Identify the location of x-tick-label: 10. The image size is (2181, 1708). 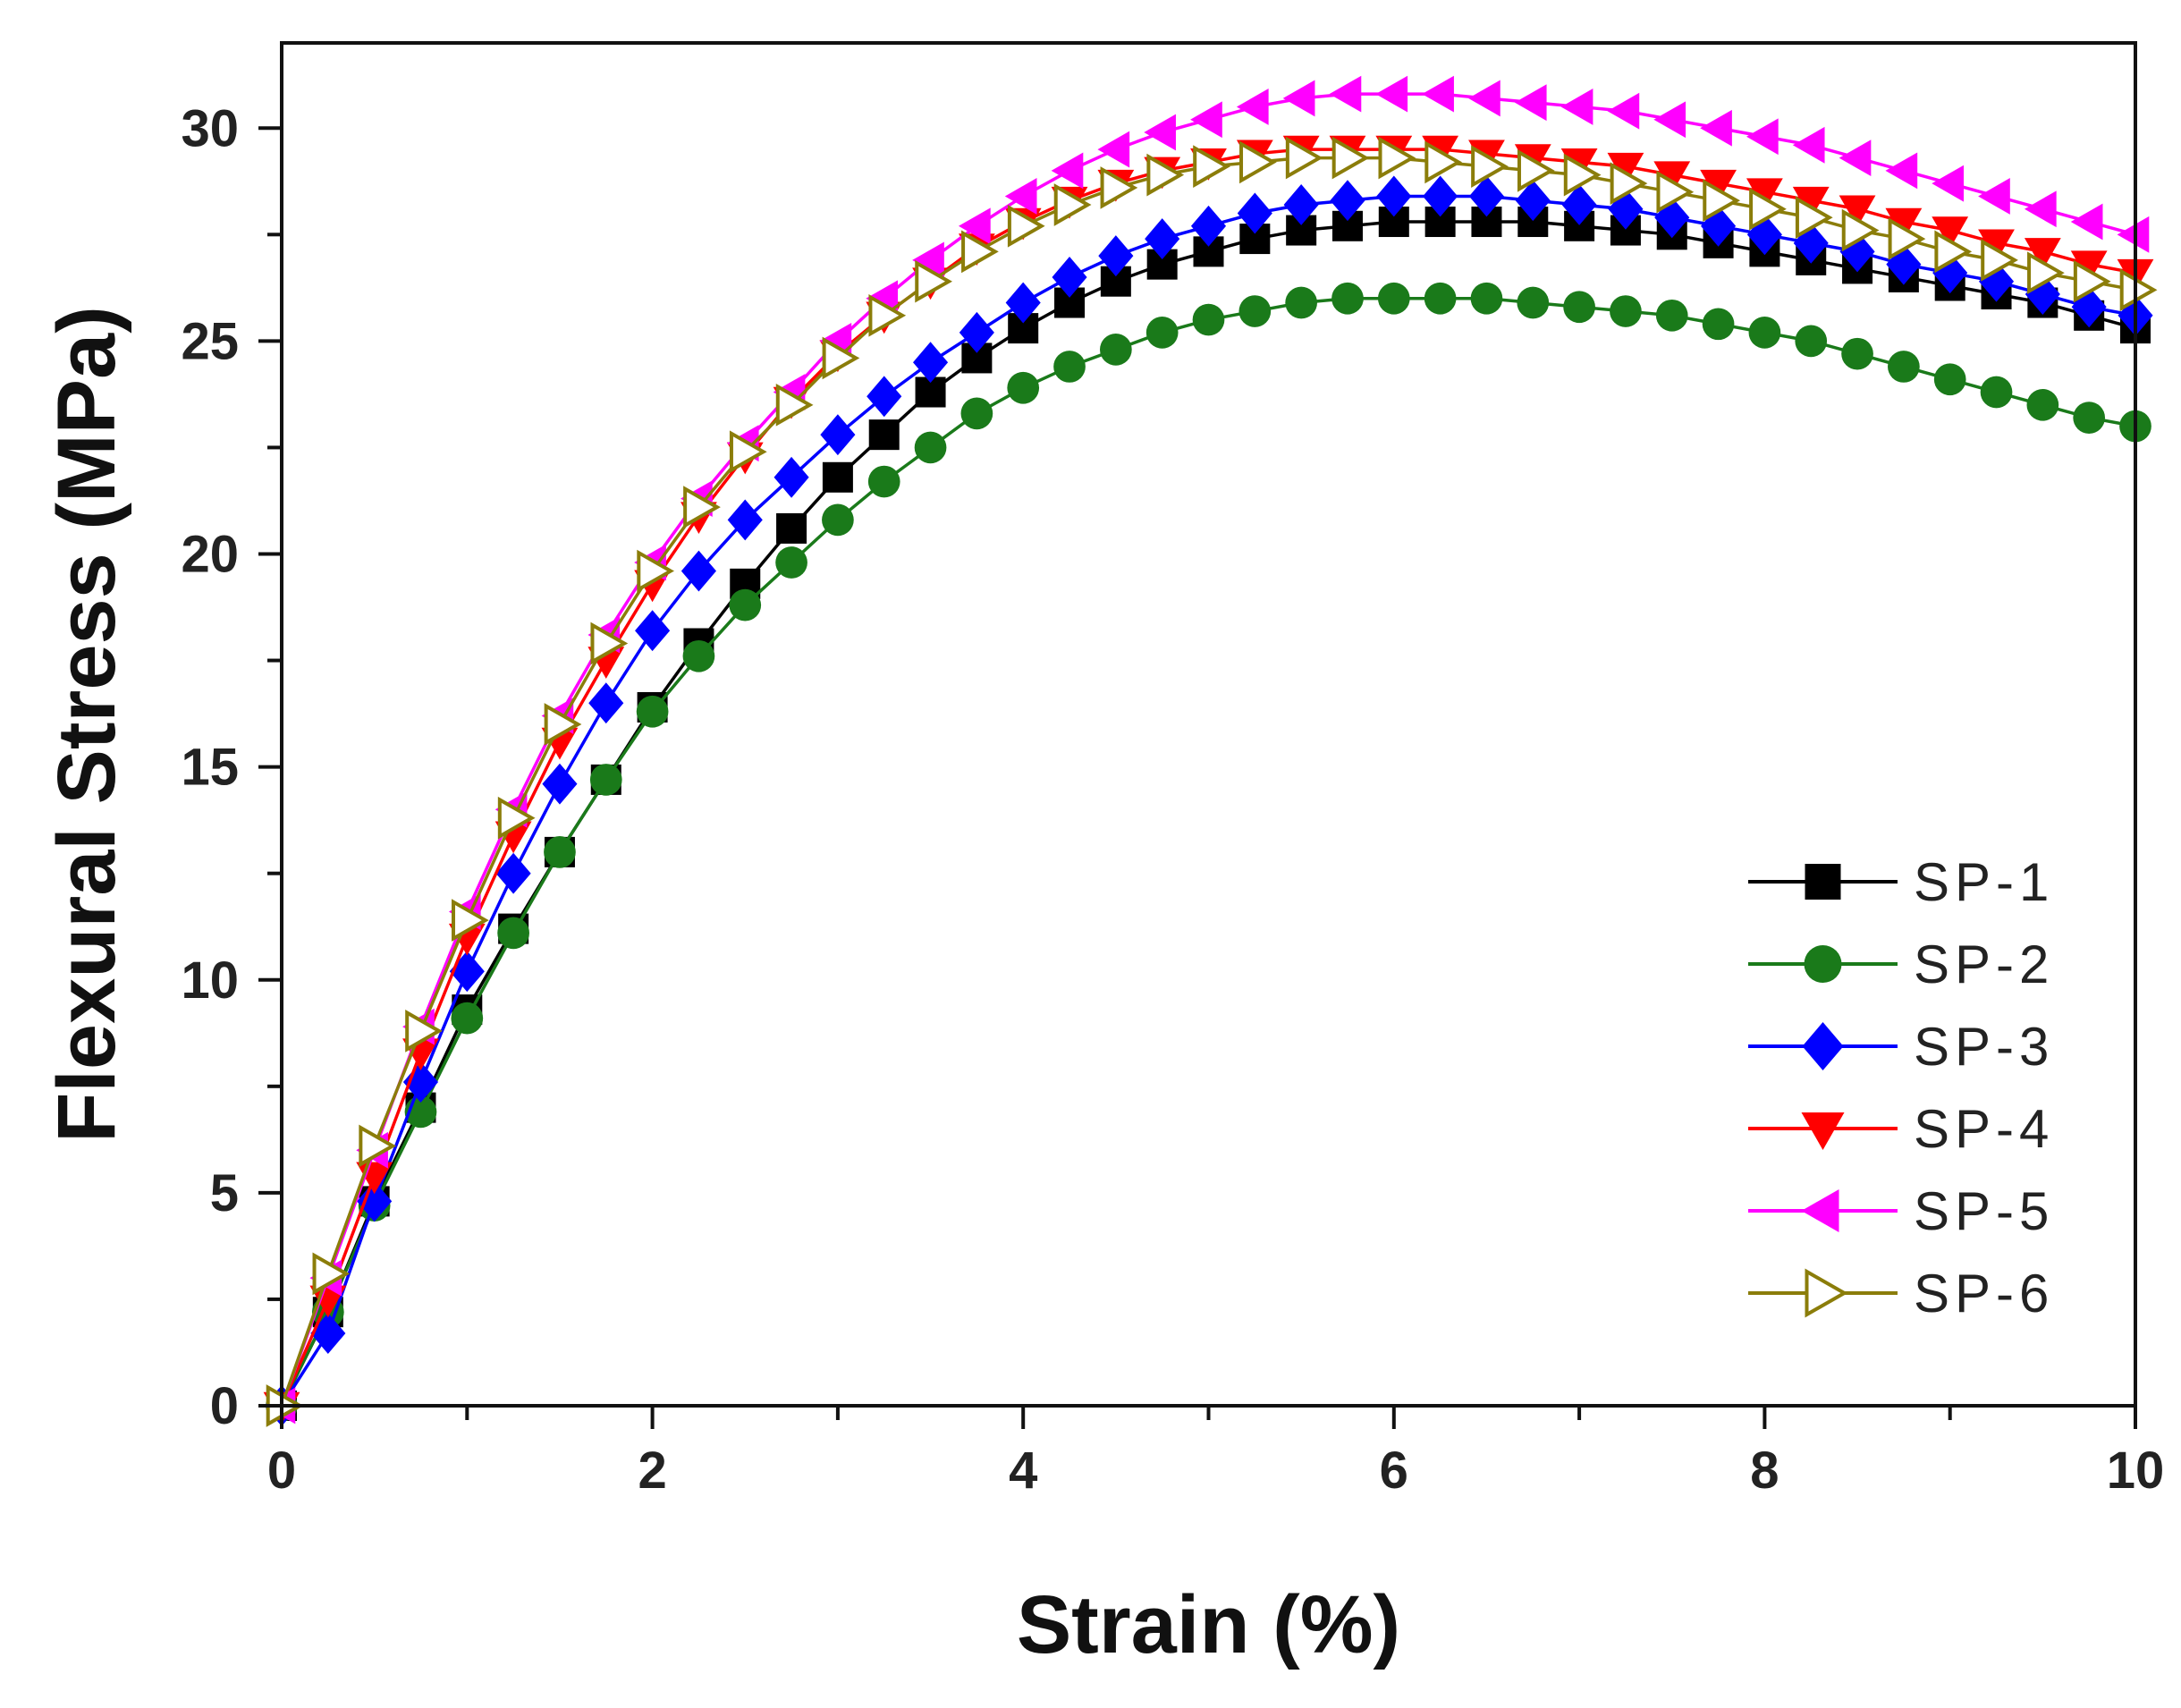
(2136, 1471).